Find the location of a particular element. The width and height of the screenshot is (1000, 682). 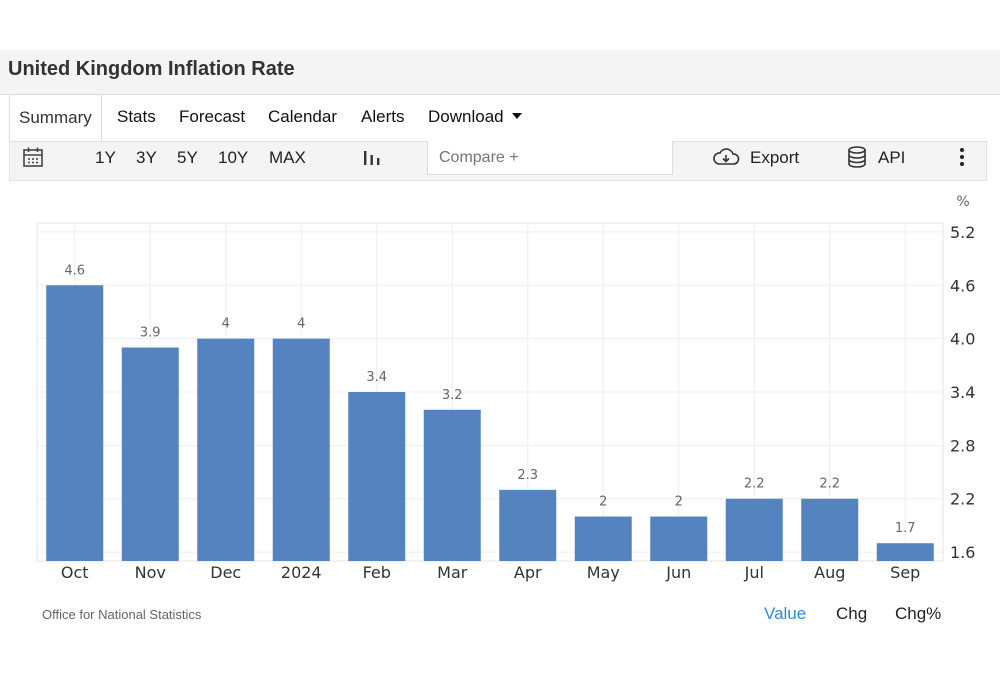

title-bar is located at coordinates (500, 72).